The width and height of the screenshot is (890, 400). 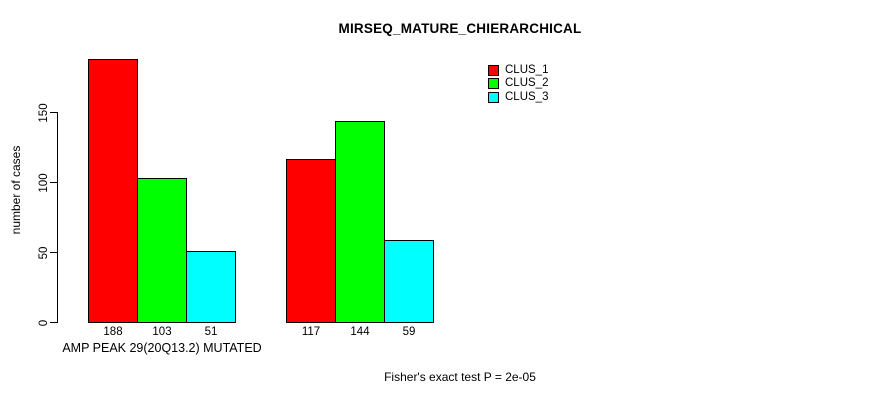 I want to click on bar-value-label: 103, so click(x=162, y=332).